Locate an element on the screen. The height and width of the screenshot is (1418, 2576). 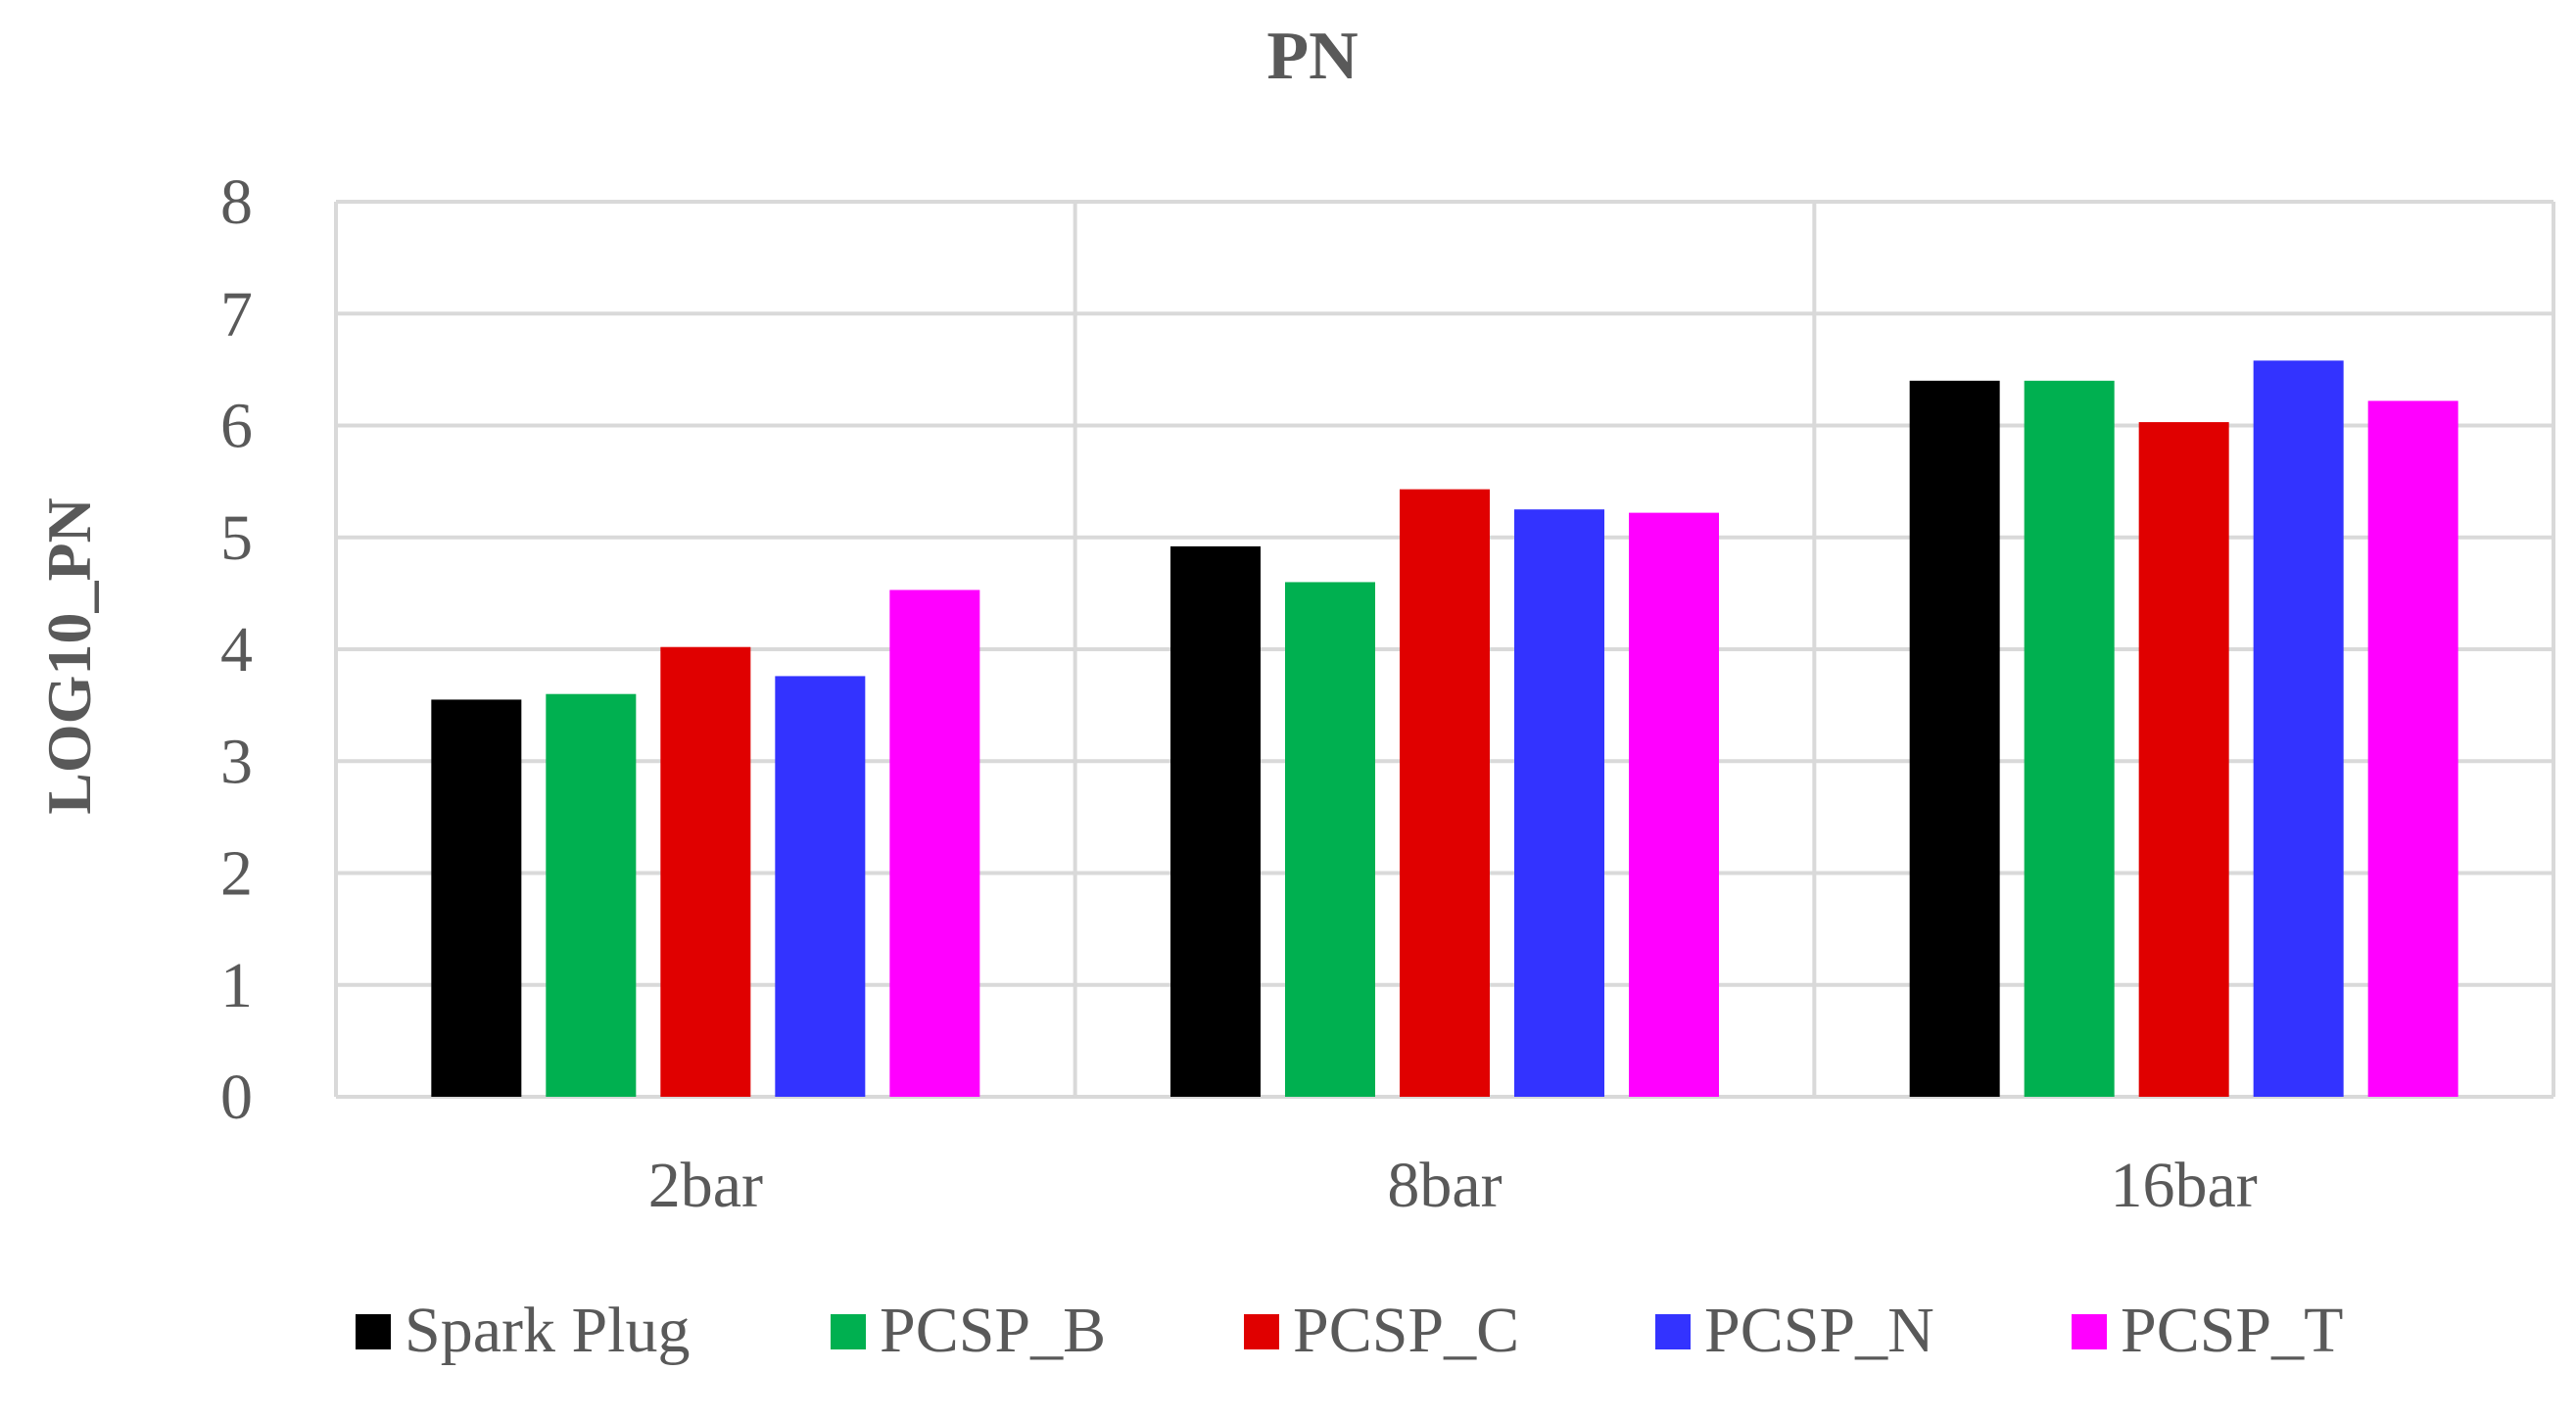
legend-label: Spark Plug is located at coordinates (548, 1330).